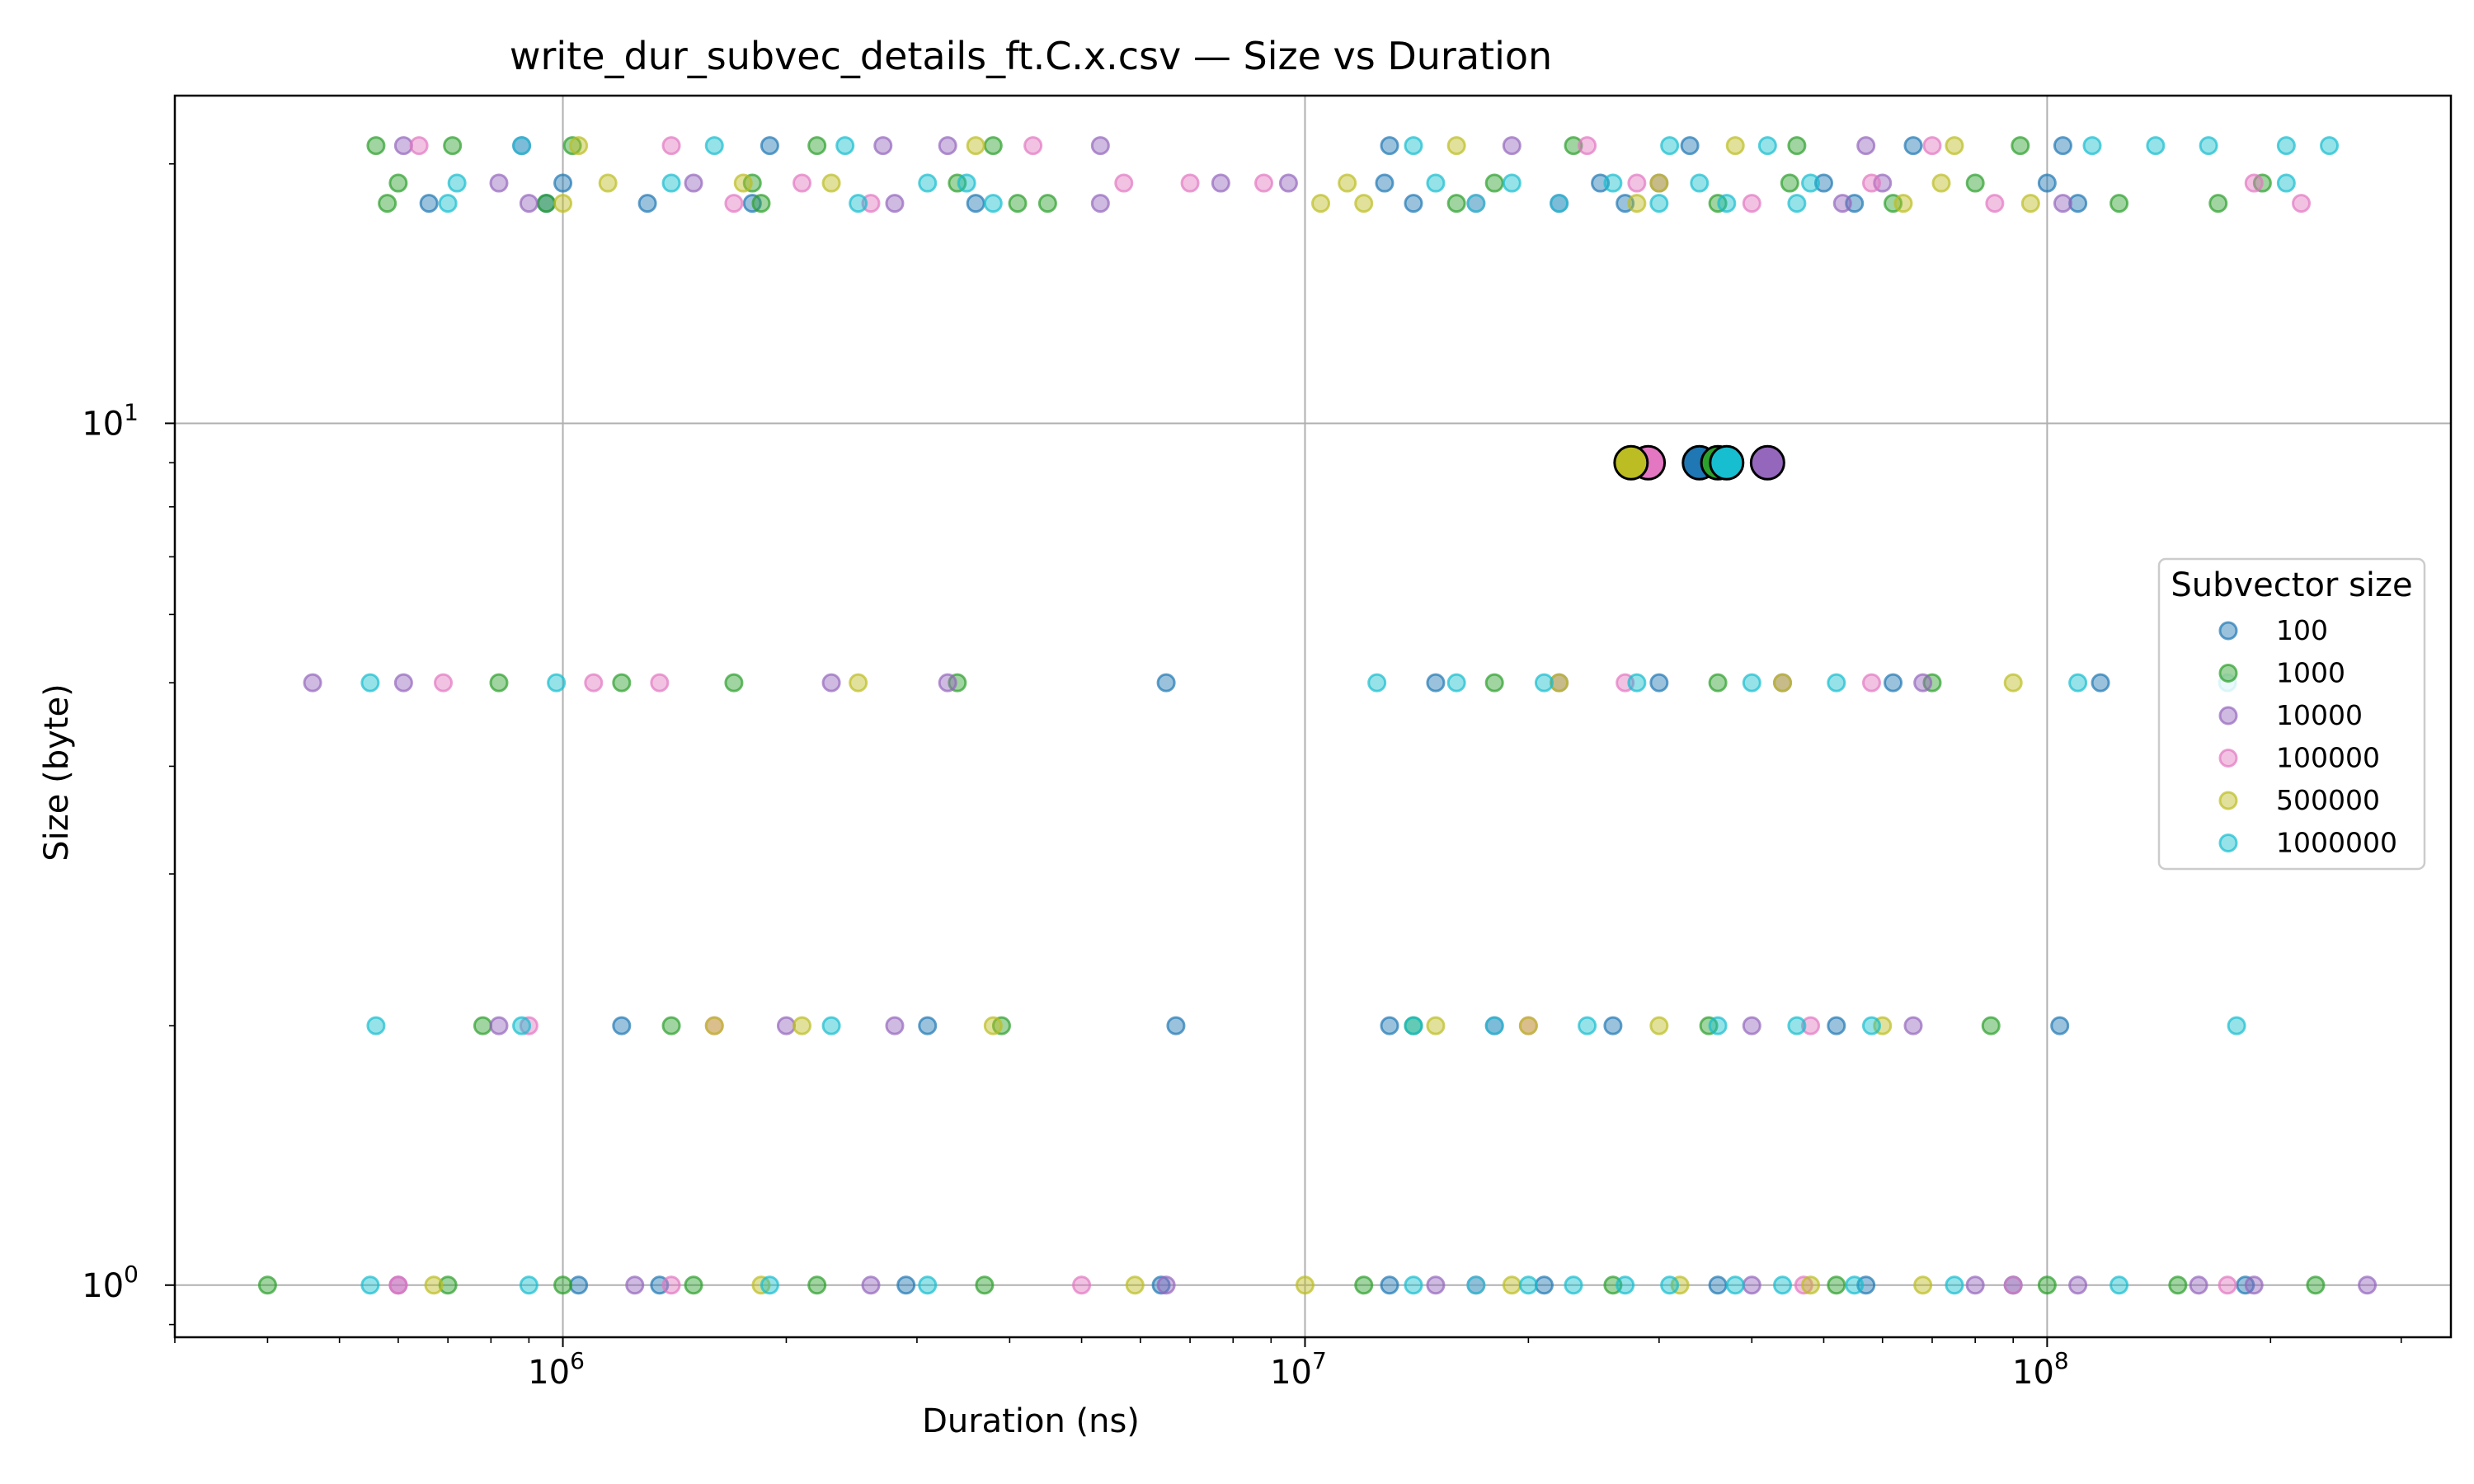 This screenshot has width=2474, height=1484. I want to click on x-tick-exponent: 8, so click(2061, 1360).